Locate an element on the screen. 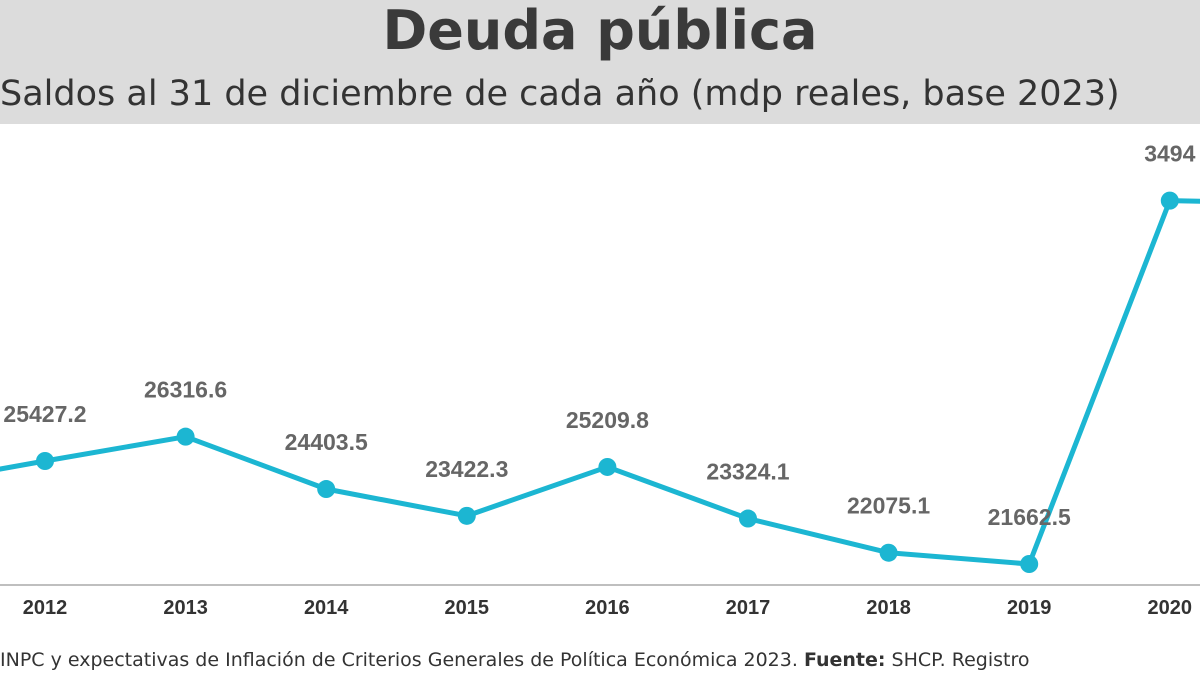 Image resolution: width=1200 pixels, height=675 pixels. x-tick-2013: 2013 is located at coordinates (185, 608).